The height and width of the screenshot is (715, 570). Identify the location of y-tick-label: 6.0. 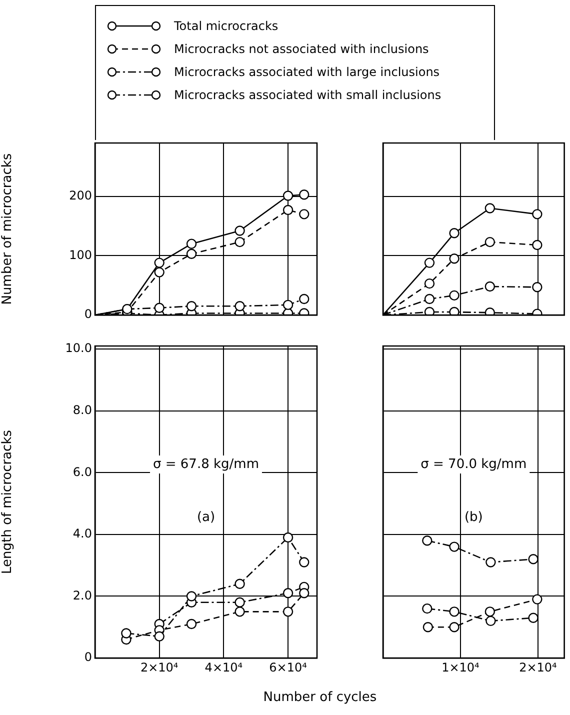
(82, 471).